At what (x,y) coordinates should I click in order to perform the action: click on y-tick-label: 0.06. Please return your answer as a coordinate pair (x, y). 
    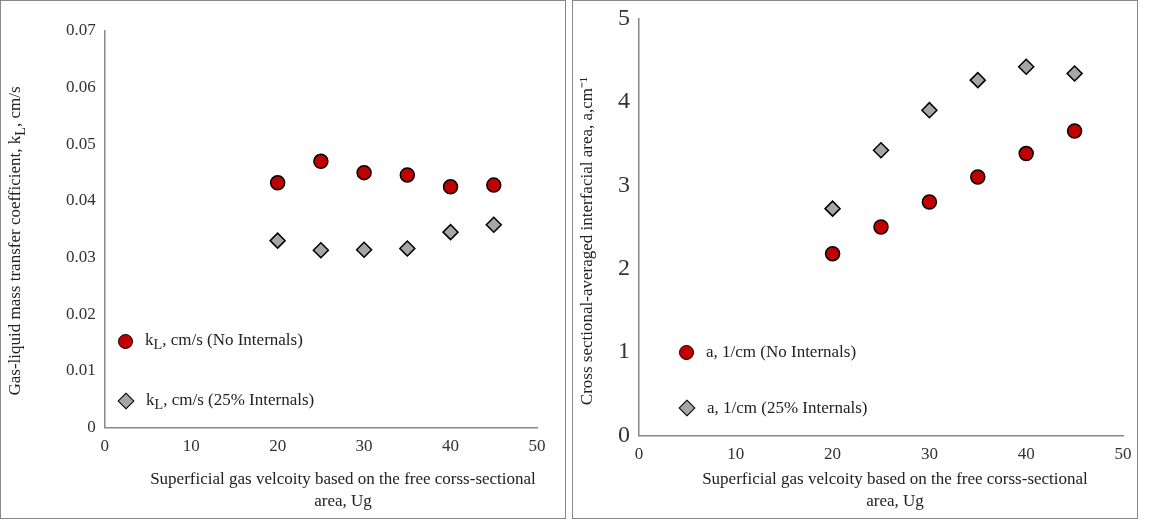
    Looking at the image, I should click on (81, 87).